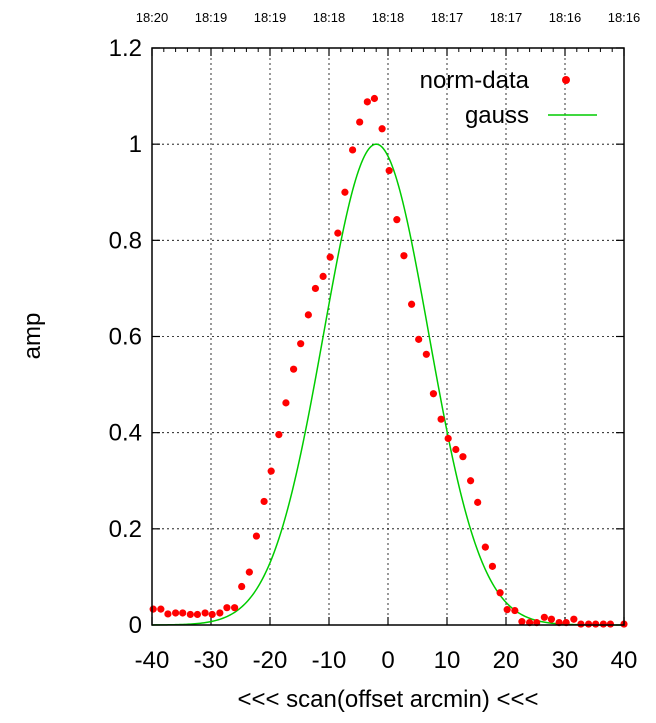 The height and width of the screenshot is (723, 656). What do you see at coordinates (135, 144) in the screenshot?
I see `y-tick-label: 1` at bounding box center [135, 144].